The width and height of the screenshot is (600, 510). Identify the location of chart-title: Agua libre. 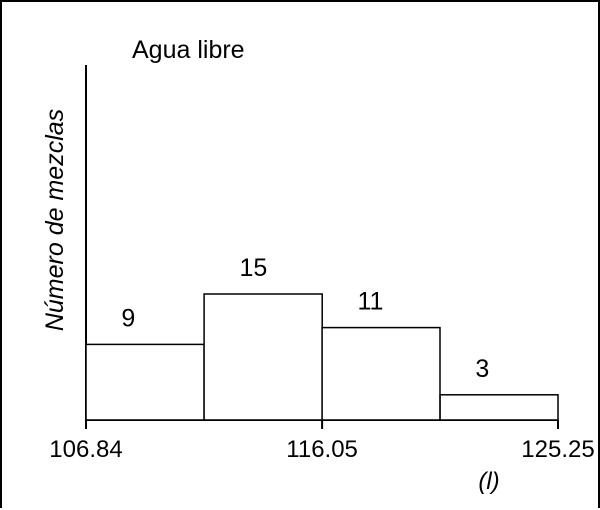
(188, 50).